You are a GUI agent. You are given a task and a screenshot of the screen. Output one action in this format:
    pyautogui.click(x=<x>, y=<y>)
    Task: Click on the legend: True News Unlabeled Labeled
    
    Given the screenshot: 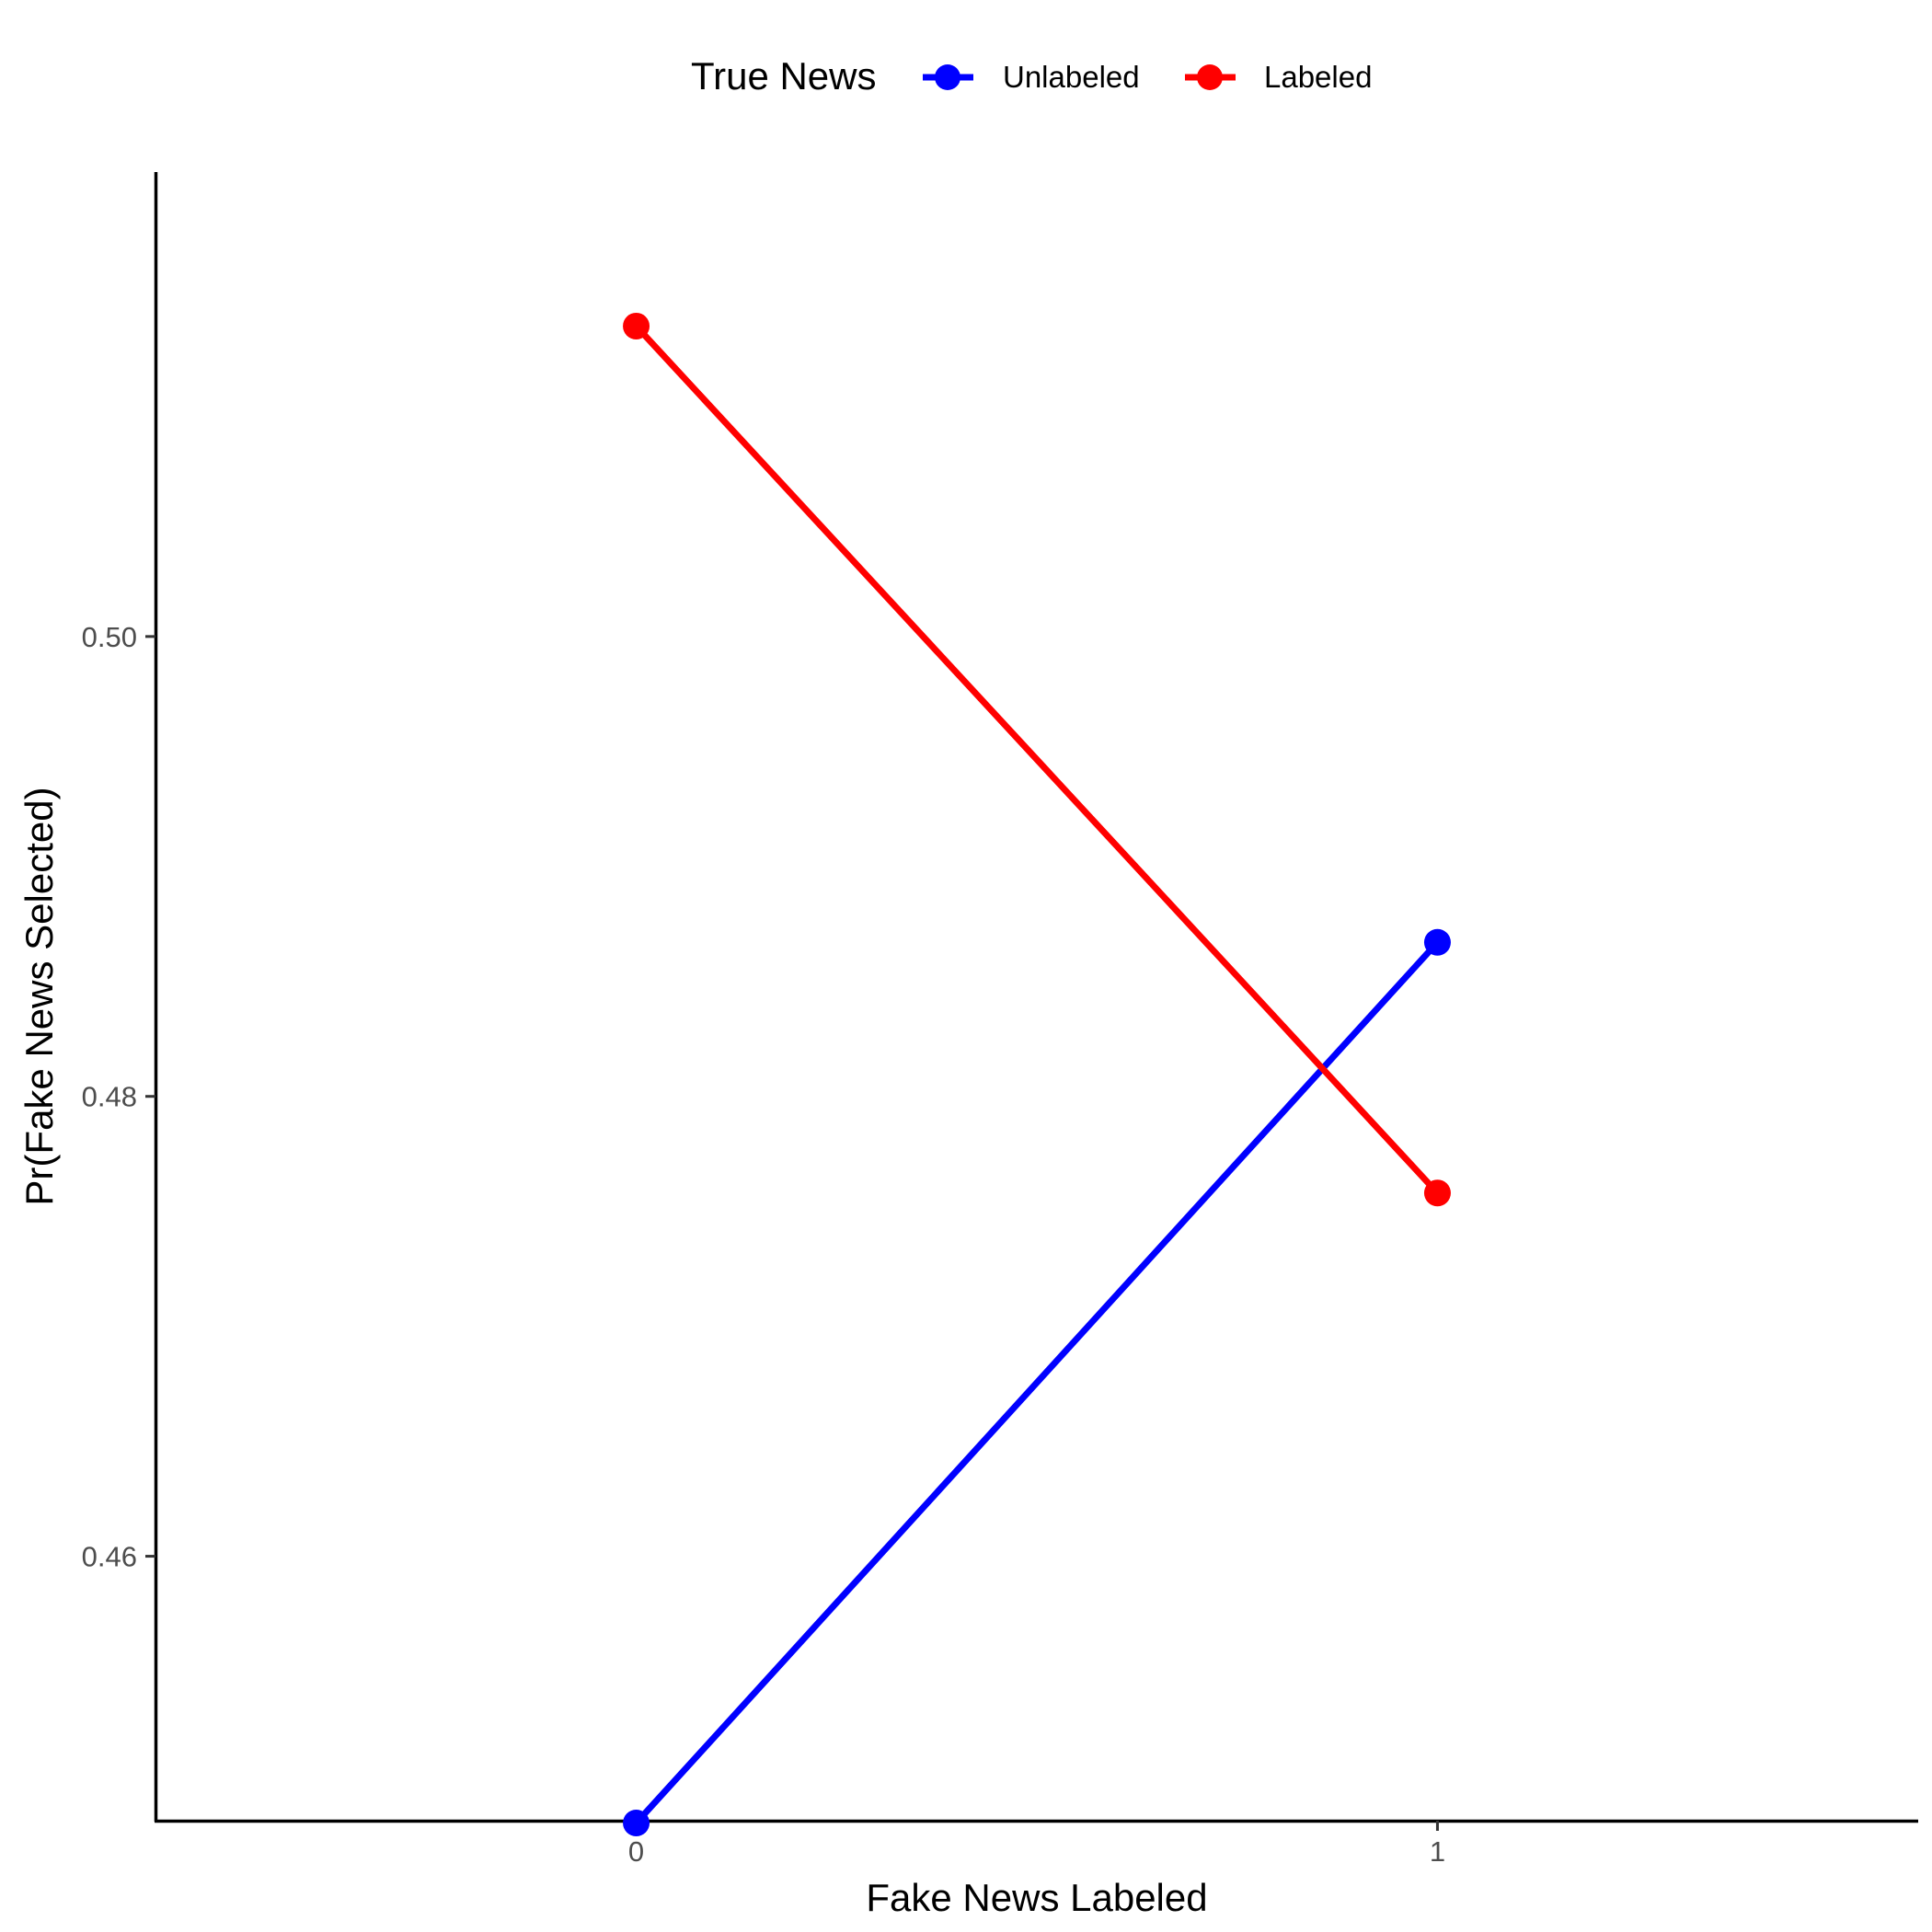 What is the action you would take?
    pyautogui.click(x=1031, y=76)
    